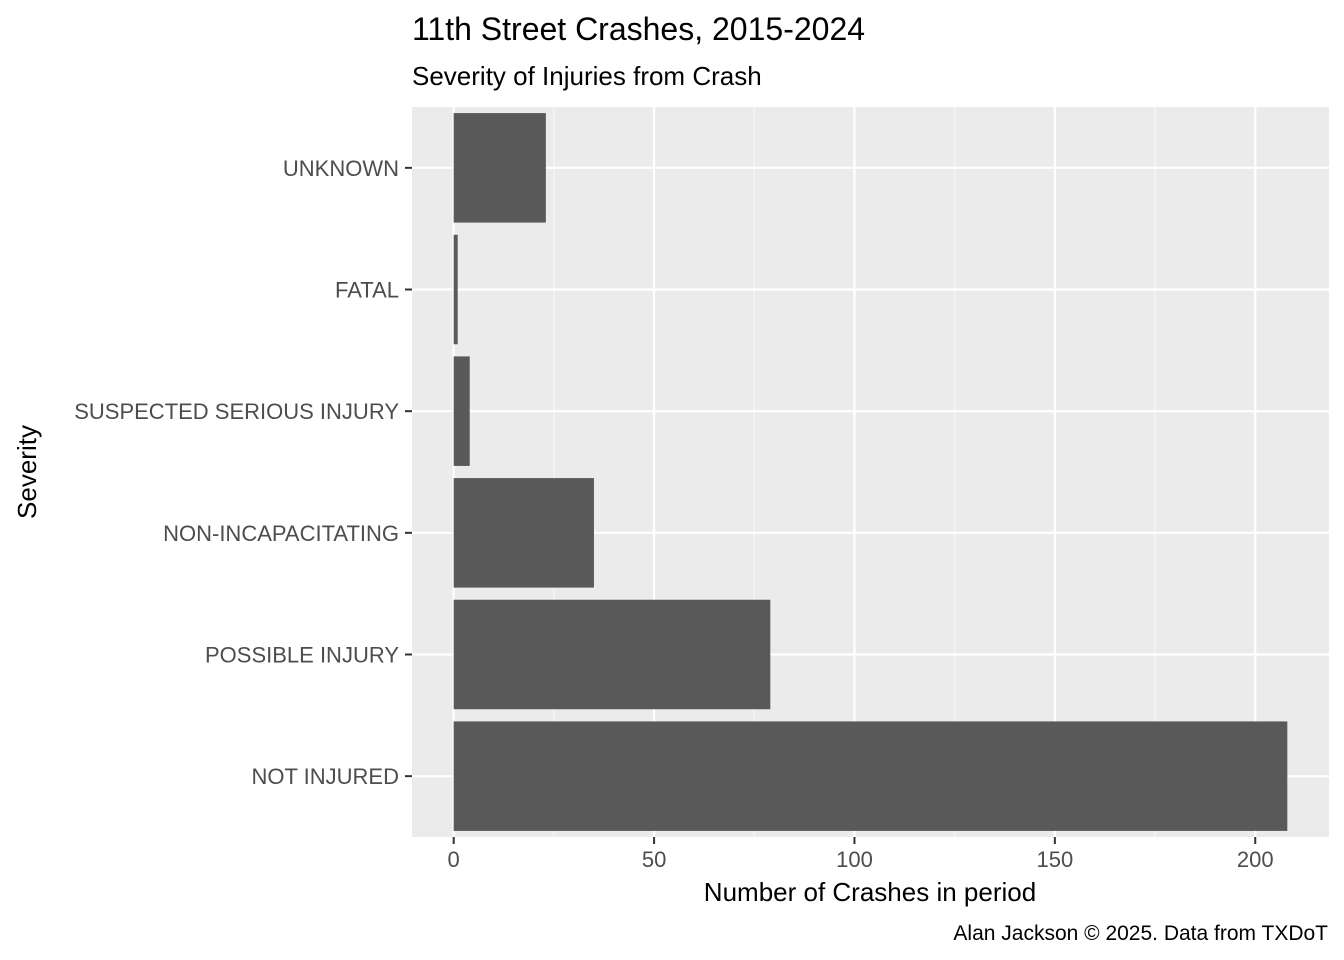 This screenshot has width=1344, height=960. What do you see at coordinates (236, 411) in the screenshot?
I see `y-tick-label: SUSPECTED SERIOUS INJURY` at bounding box center [236, 411].